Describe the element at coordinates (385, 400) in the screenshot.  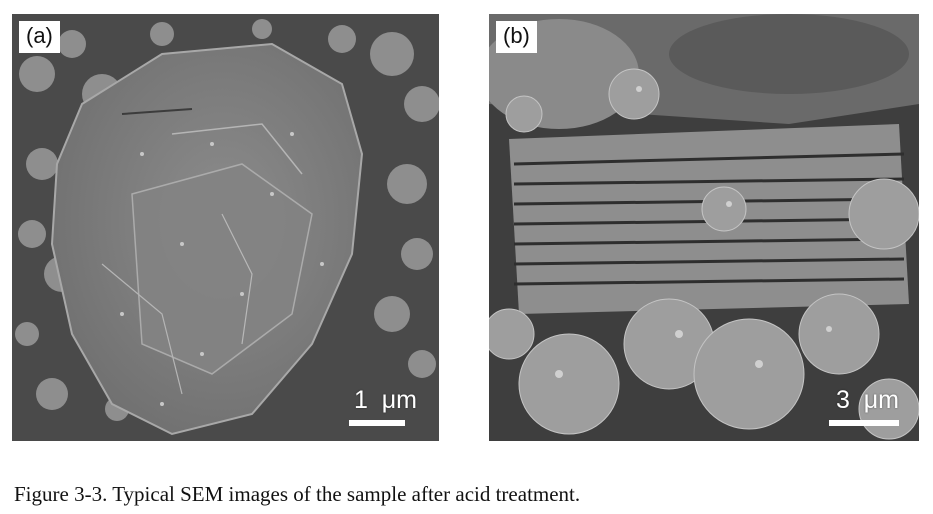
I see `scale-bar-label-a: 1 μm` at that location.